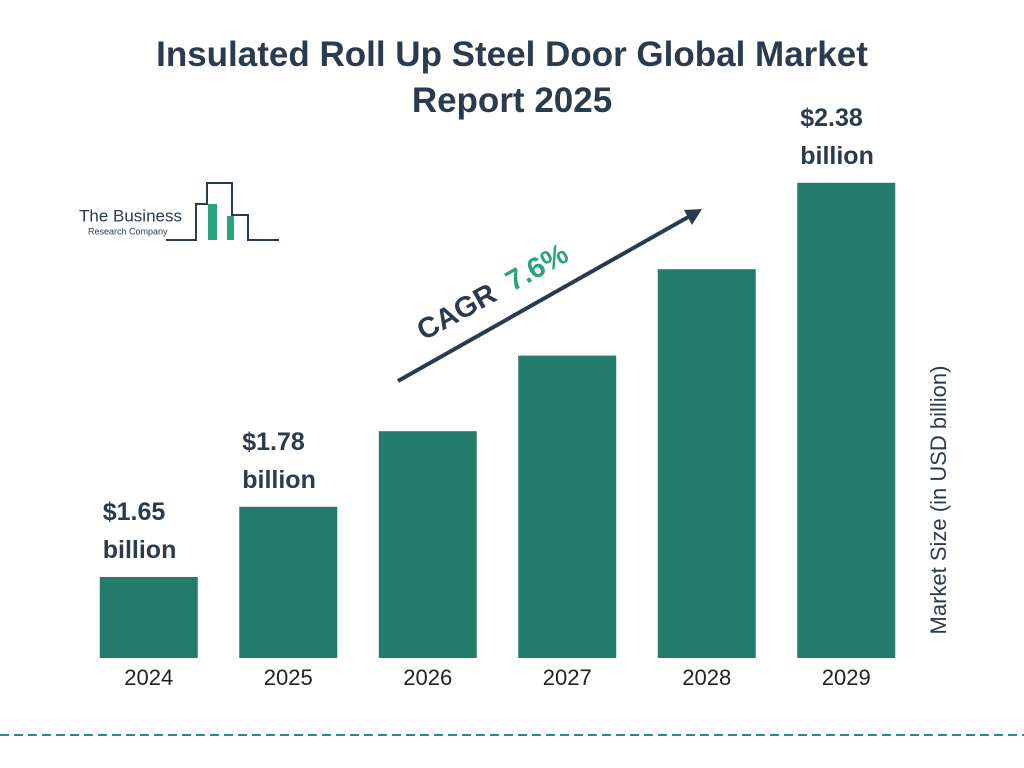  Describe the element at coordinates (279, 460) in the screenshot. I see `value-label: $1.78 billion` at that location.